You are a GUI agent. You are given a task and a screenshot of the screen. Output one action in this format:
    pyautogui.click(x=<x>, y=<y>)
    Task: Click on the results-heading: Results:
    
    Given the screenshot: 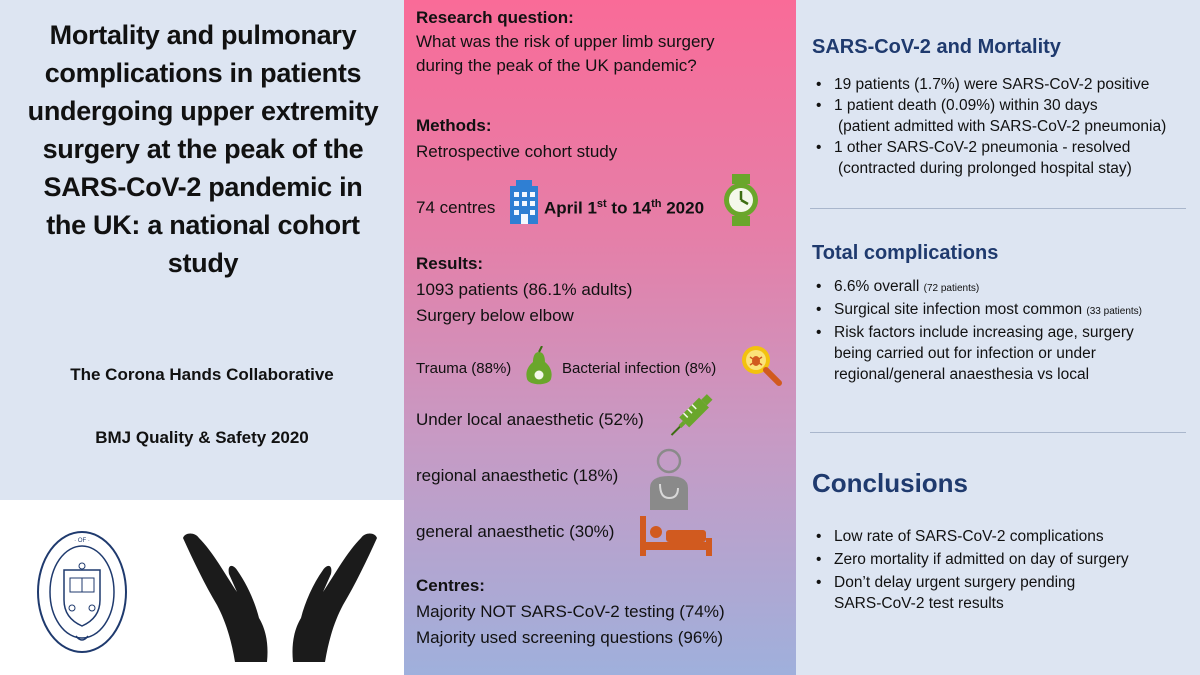 What is the action you would take?
    pyautogui.click(x=450, y=263)
    